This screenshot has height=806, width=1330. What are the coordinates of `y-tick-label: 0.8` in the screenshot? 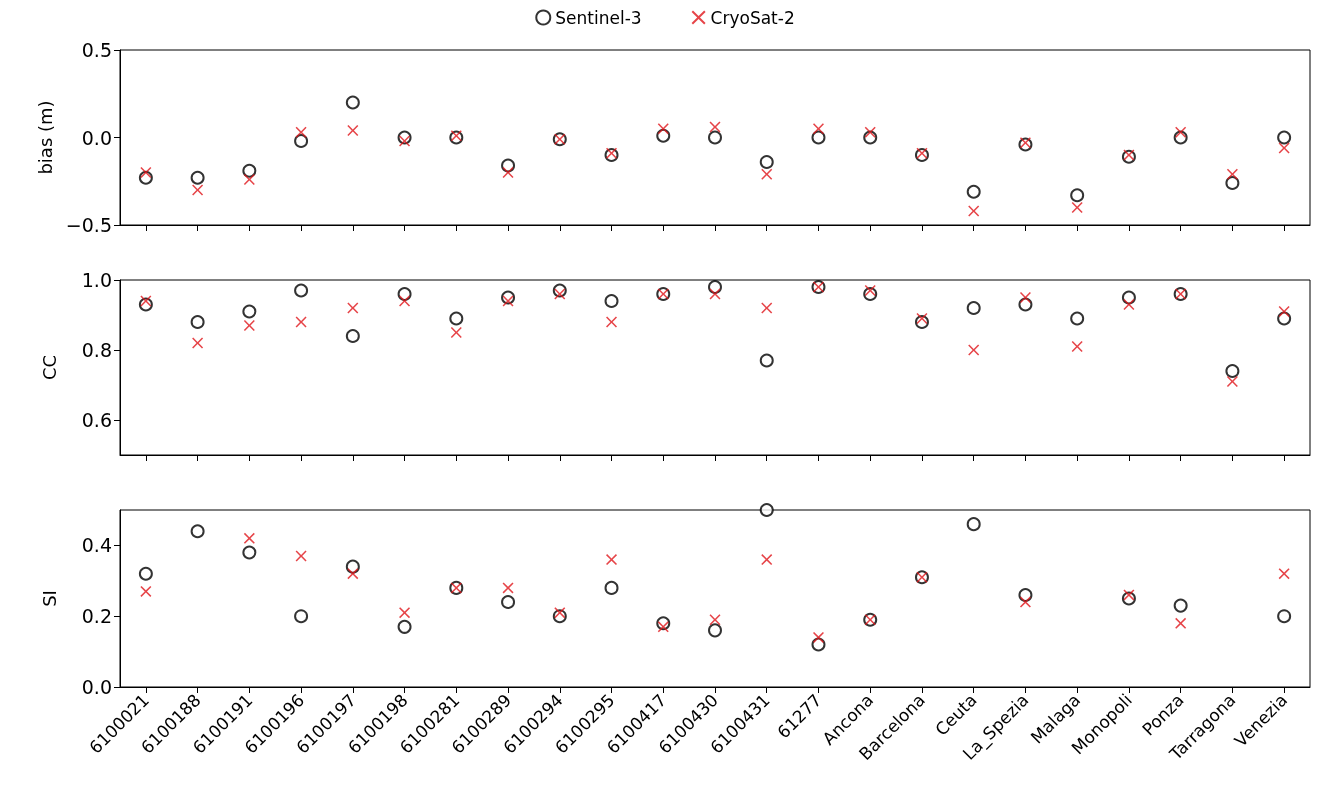 It's located at (96, 350).